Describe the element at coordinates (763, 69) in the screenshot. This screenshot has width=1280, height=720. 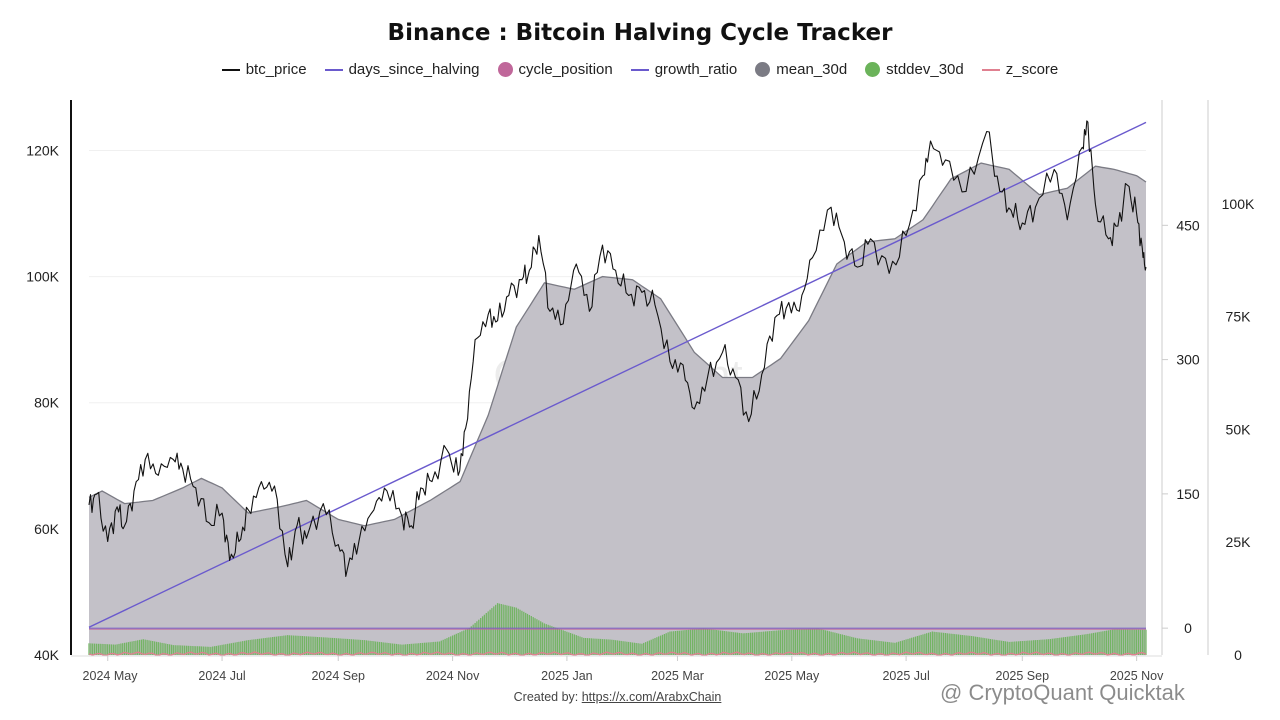
I see `legend-swatch-mean-30d` at that location.